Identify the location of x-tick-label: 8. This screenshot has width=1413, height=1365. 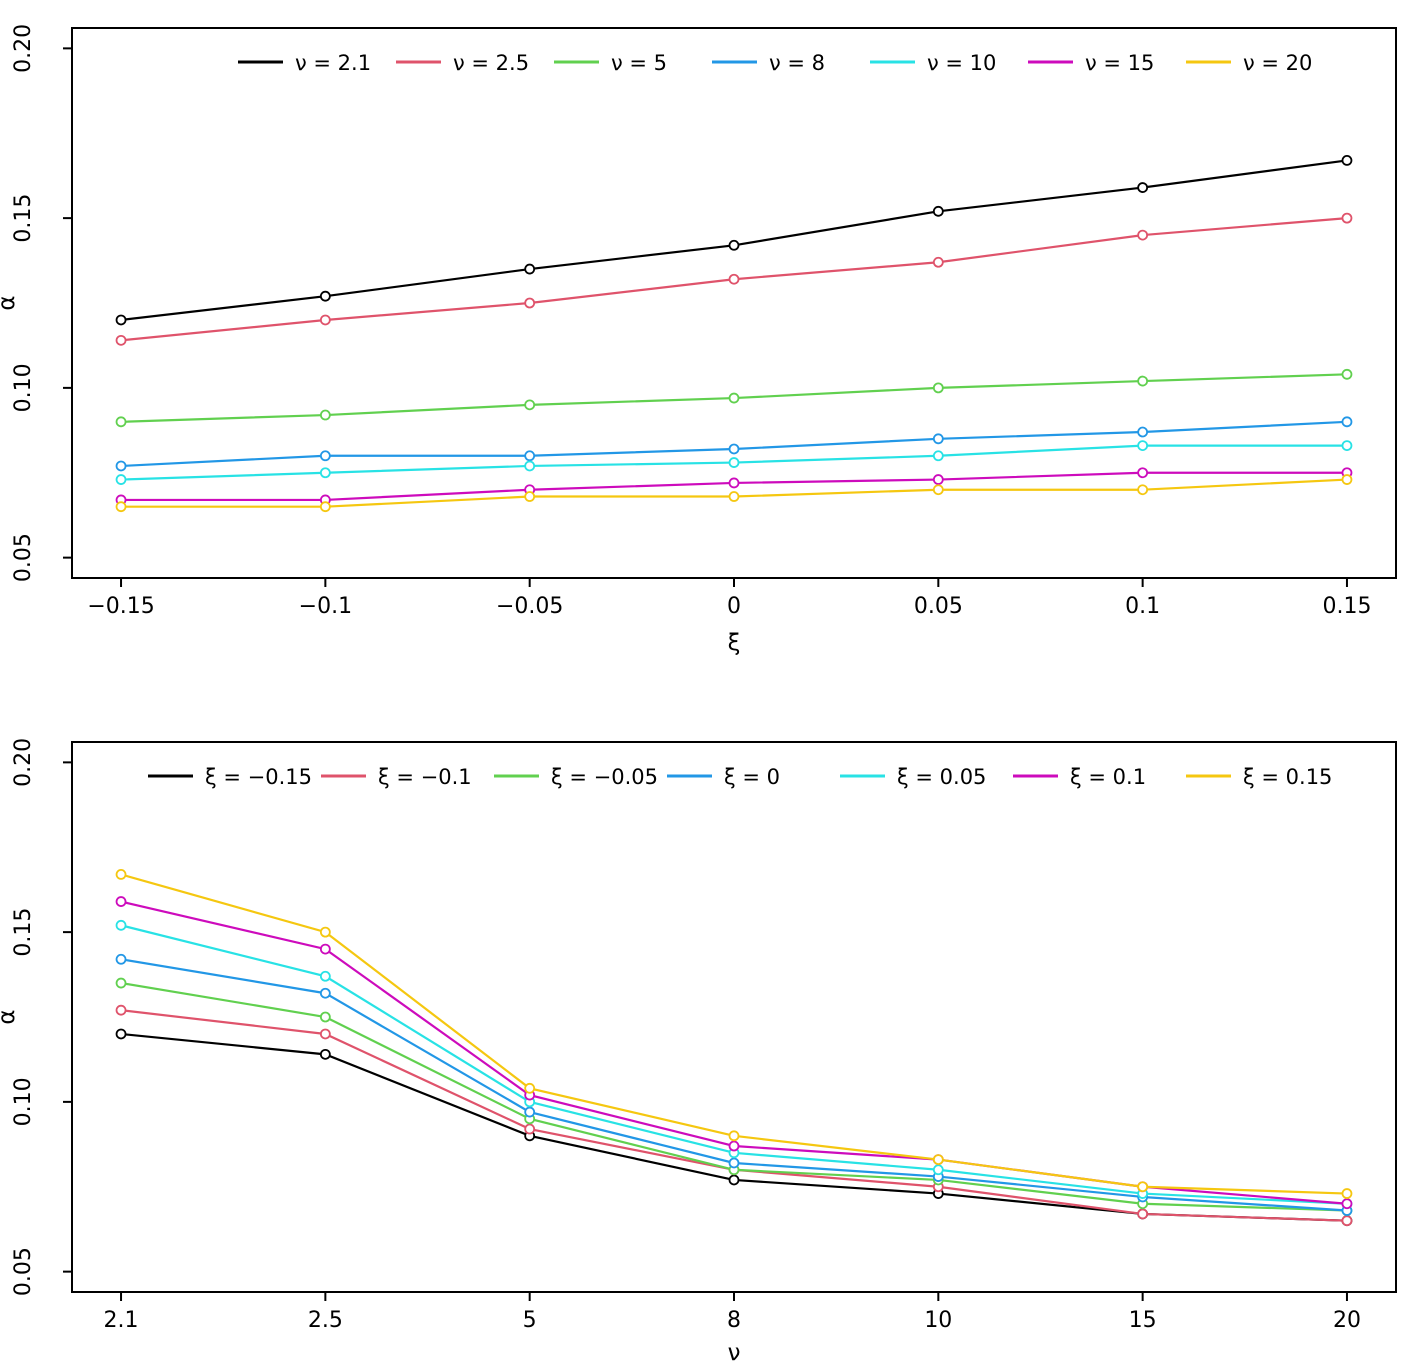
(734, 1320).